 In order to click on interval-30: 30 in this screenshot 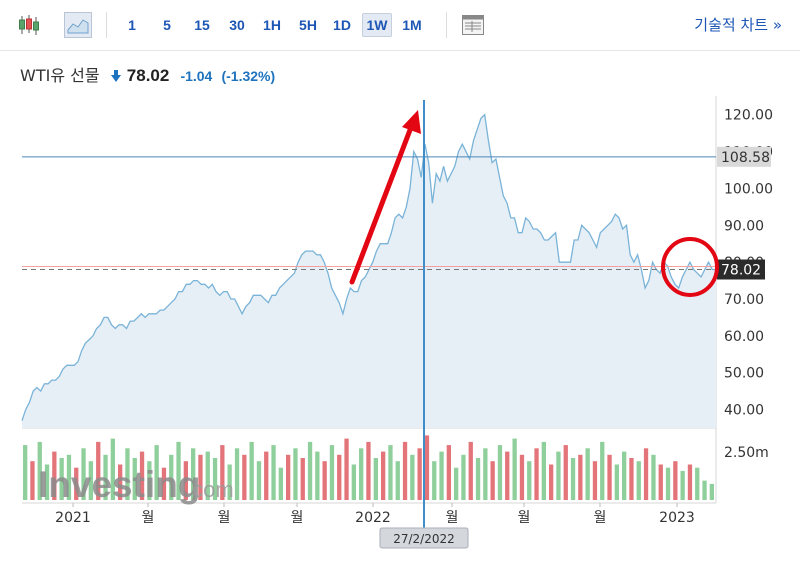, I will do `click(237, 25)`.